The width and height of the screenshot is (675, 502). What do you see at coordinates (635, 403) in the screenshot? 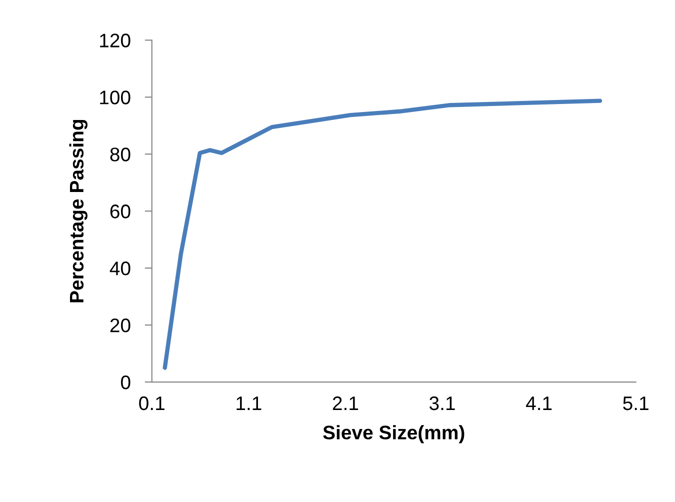
I see `x-tick-label: 5.1` at bounding box center [635, 403].